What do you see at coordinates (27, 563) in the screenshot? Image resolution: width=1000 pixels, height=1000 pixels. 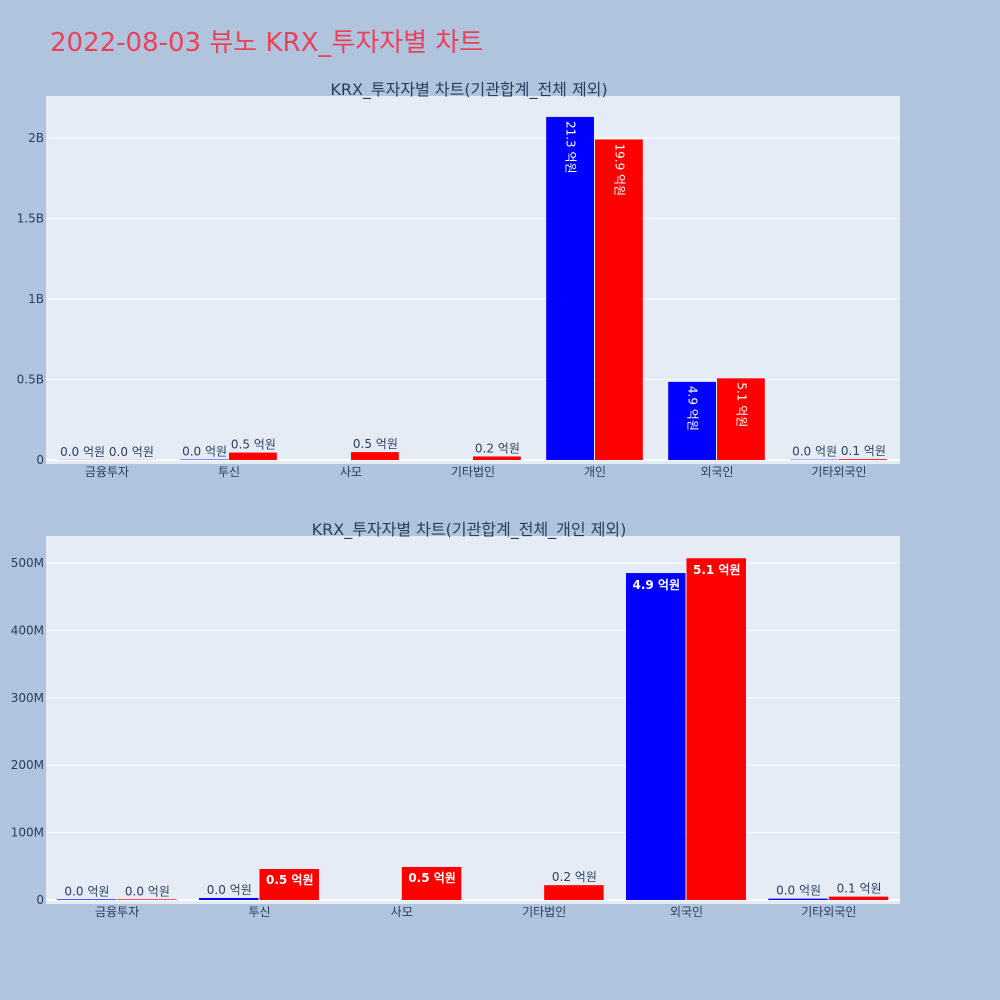 I see `y-tick-label: 500M` at bounding box center [27, 563].